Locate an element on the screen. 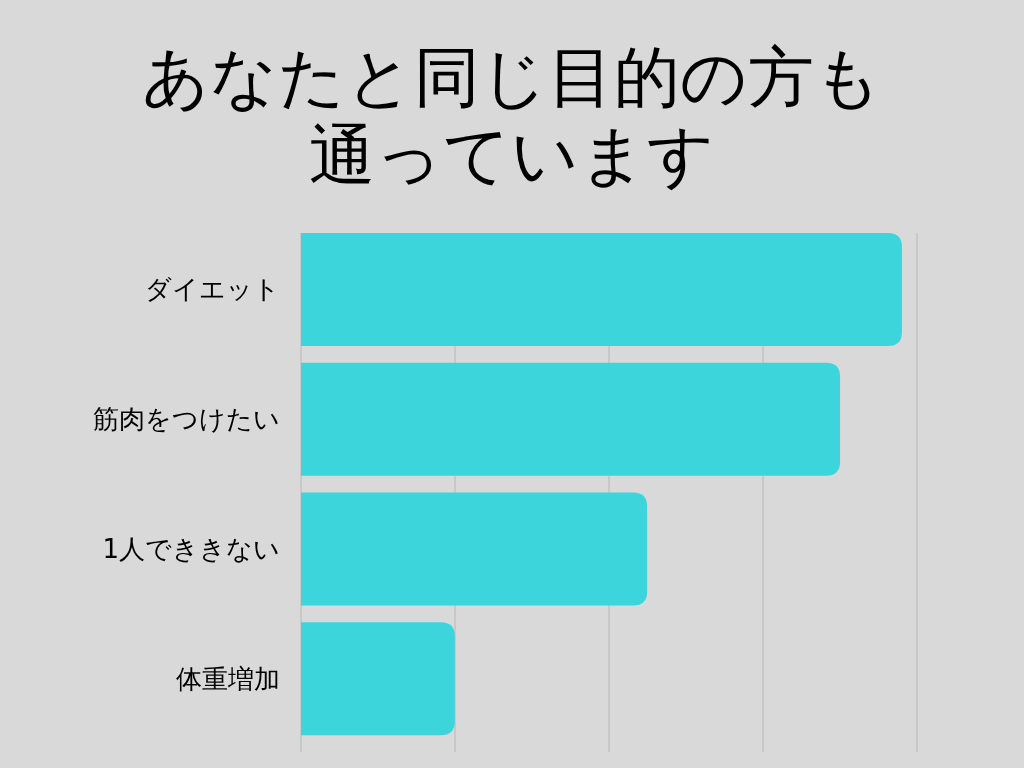 This screenshot has width=1024, height=768. chart-title: あなたと同じ目的の方も通っています is located at coordinates (512, 116).